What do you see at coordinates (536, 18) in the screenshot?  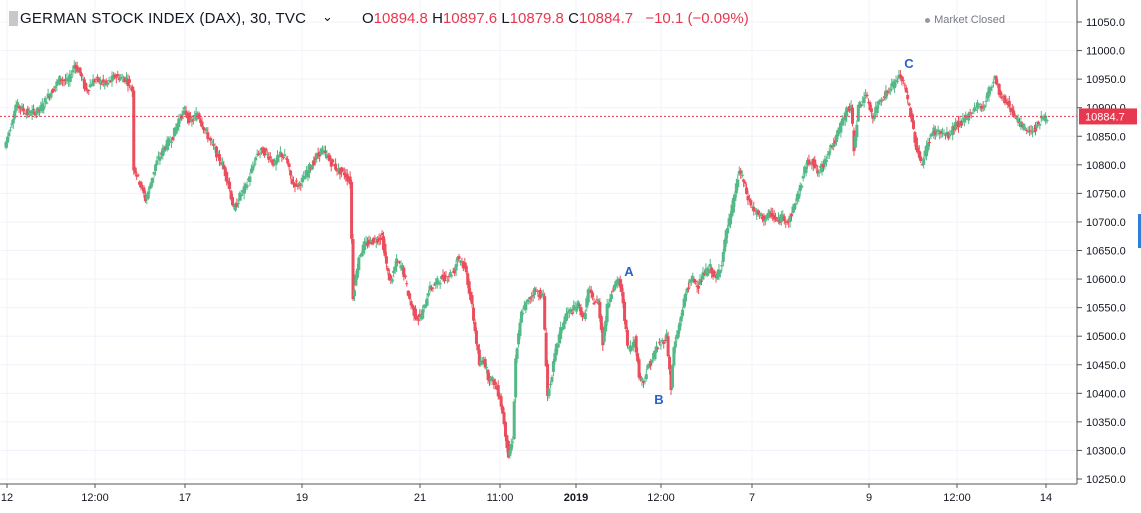 I see `low-value: 10879.8` at bounding box center [536, 18].